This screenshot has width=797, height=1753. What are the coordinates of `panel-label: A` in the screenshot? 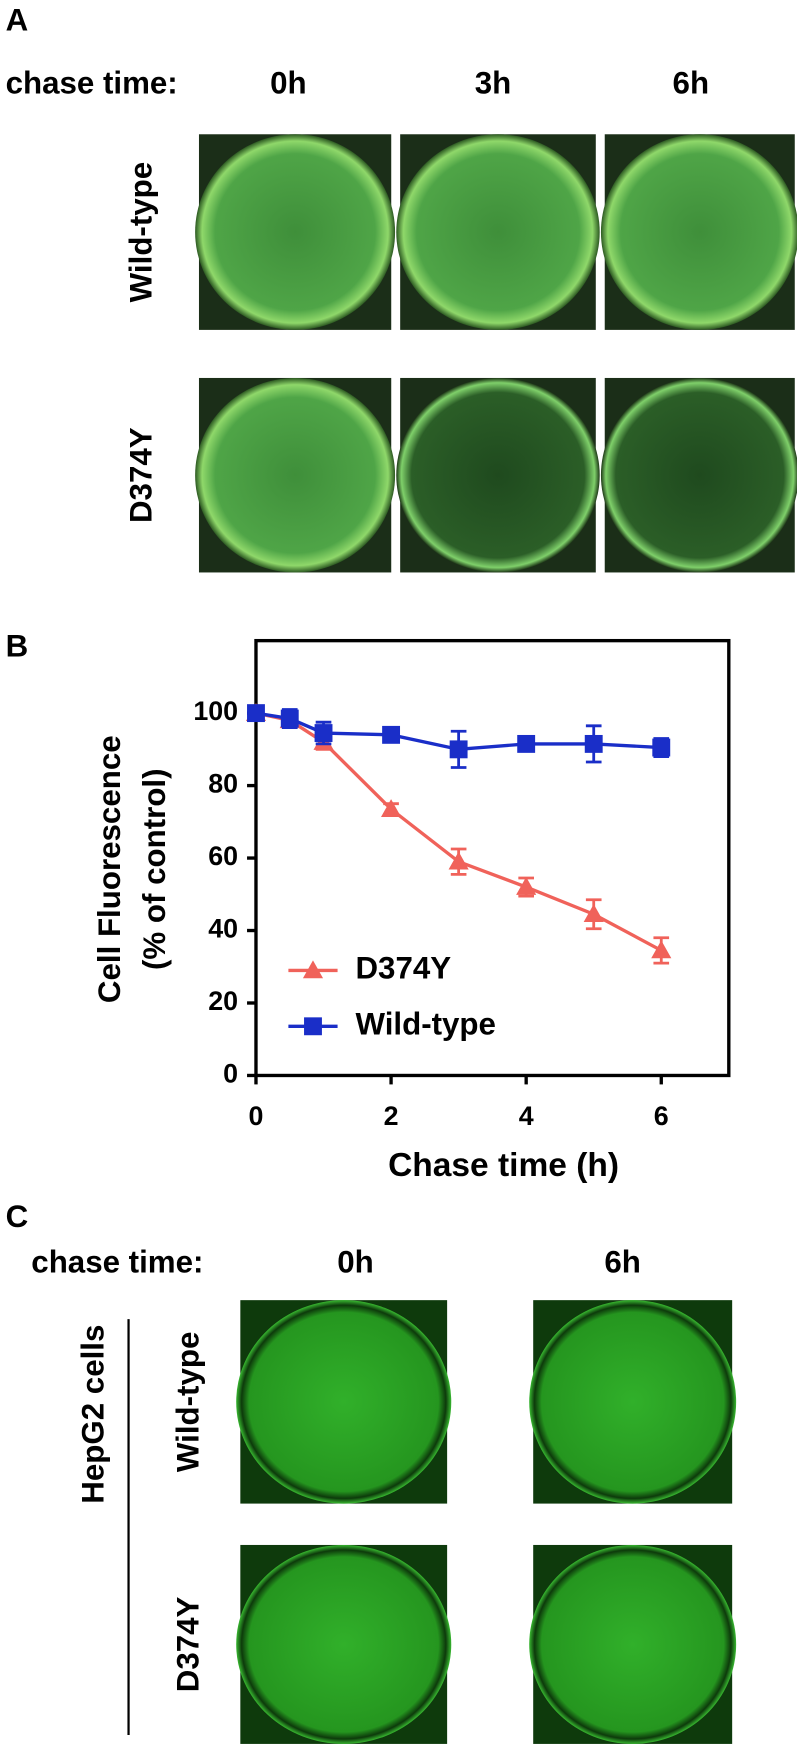 It's located at (17, 20).